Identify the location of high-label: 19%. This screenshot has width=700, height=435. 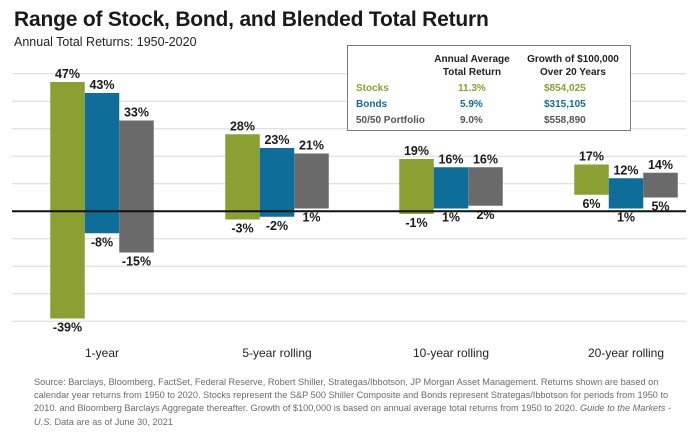
(416, 151).